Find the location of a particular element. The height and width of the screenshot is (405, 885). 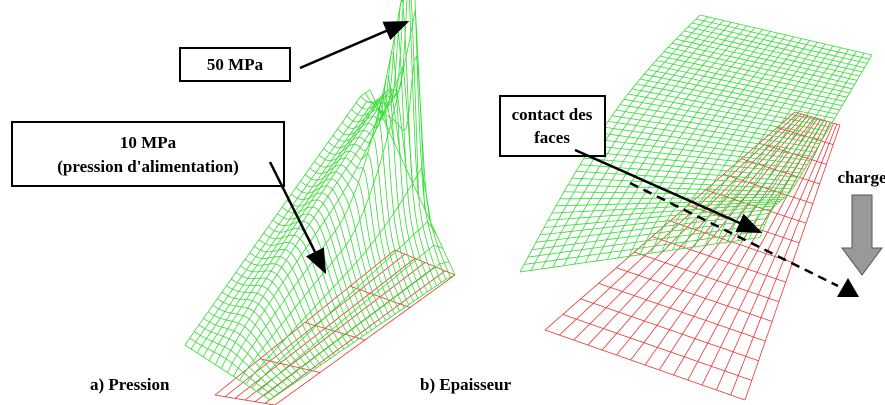

caption: a) Pression is located at coordinates (130, 384).